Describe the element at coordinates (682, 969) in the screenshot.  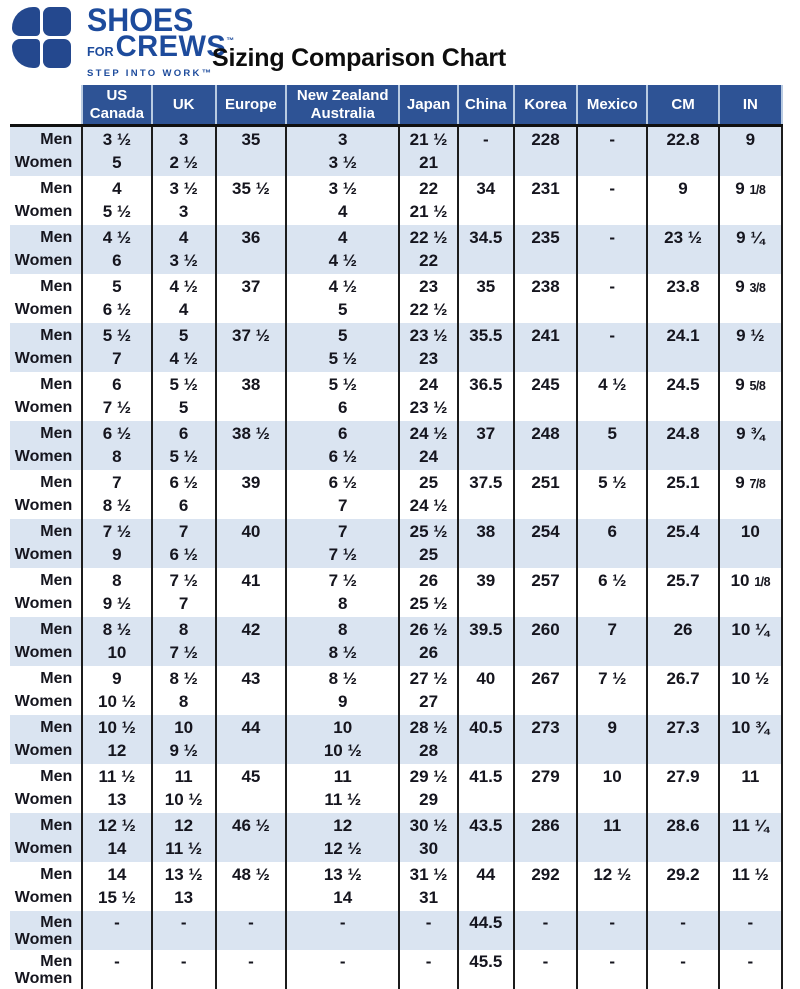
I see `cell-cm: -` at that location.